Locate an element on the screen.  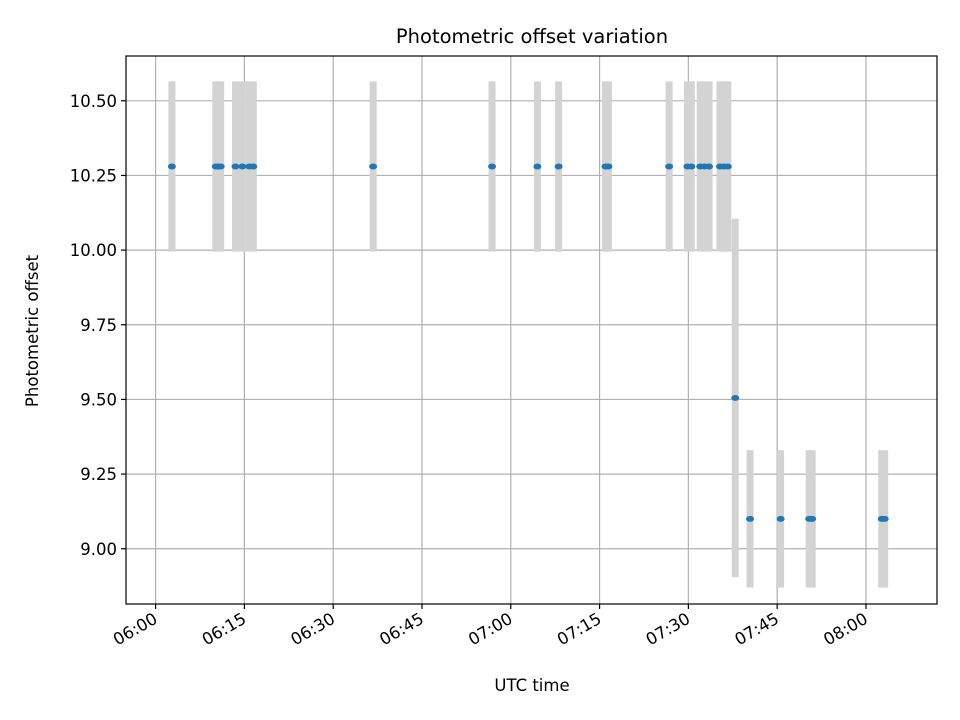
chart-title: Photometric offset variation is located at coordinates (532, 36).